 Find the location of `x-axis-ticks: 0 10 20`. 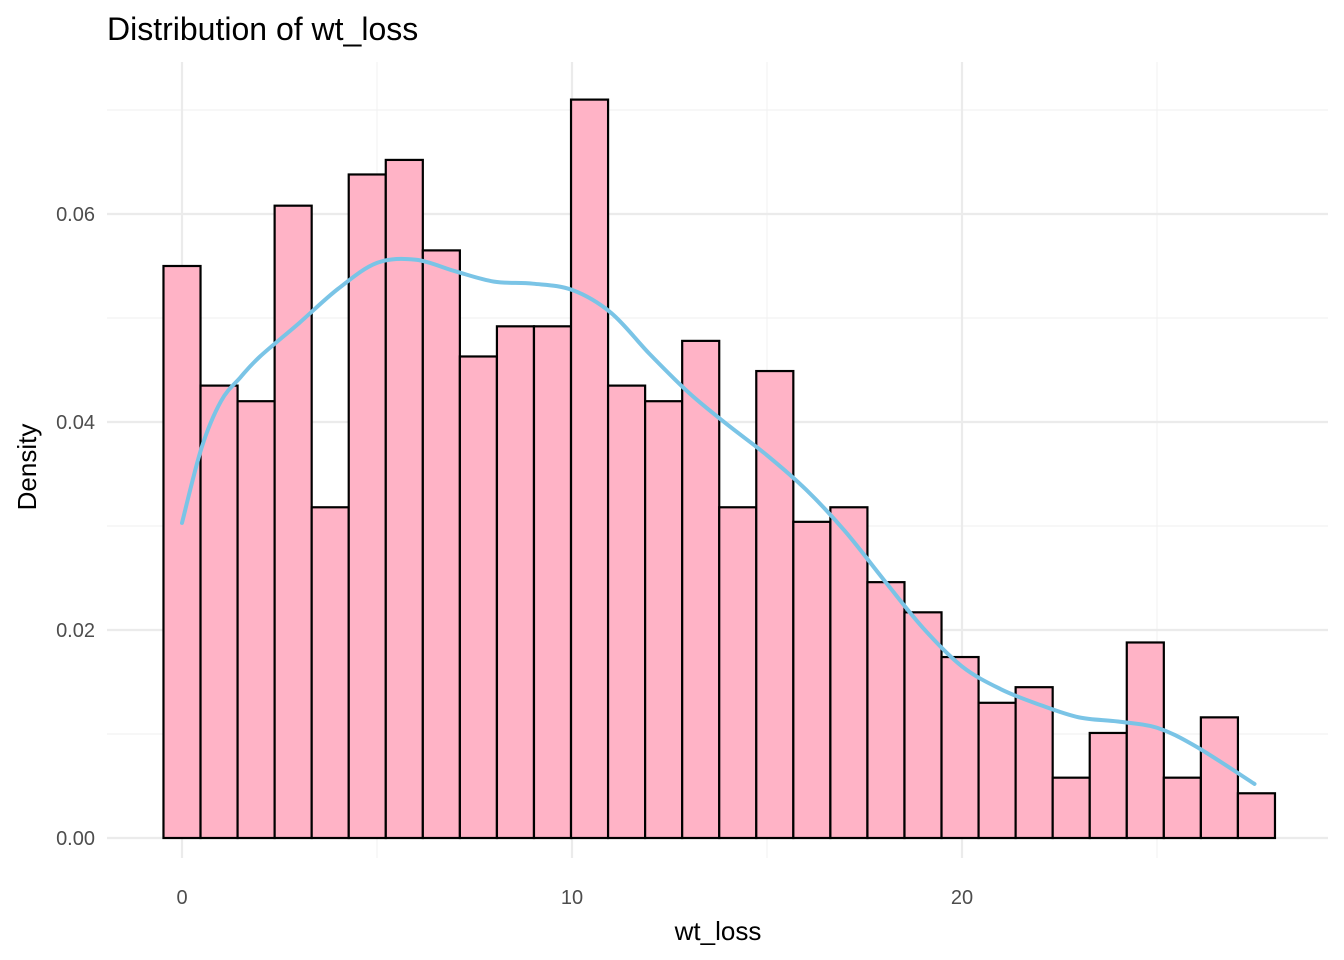

x-axis-ticks: 0 10 20 is located at coordinates (574, 898).